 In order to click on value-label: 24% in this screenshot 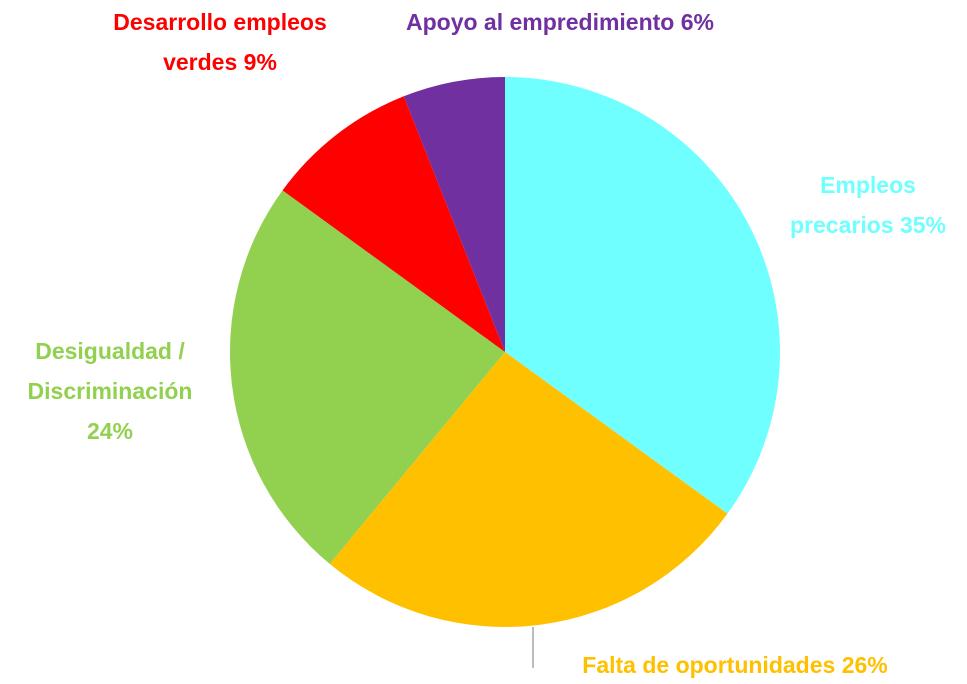, I will do `click(110, 431)`.